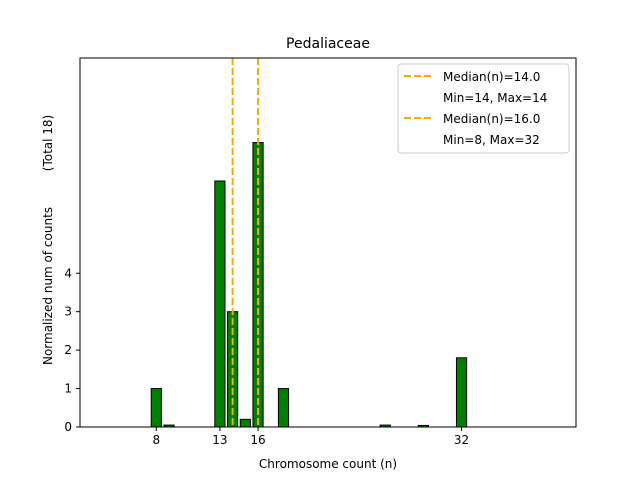 This screenshot has width=640, height=480. Describe the element at coordinates (491, 140) in the screenshot. I see `legend-sub-median-16: Min=8, Max=32` at that location.